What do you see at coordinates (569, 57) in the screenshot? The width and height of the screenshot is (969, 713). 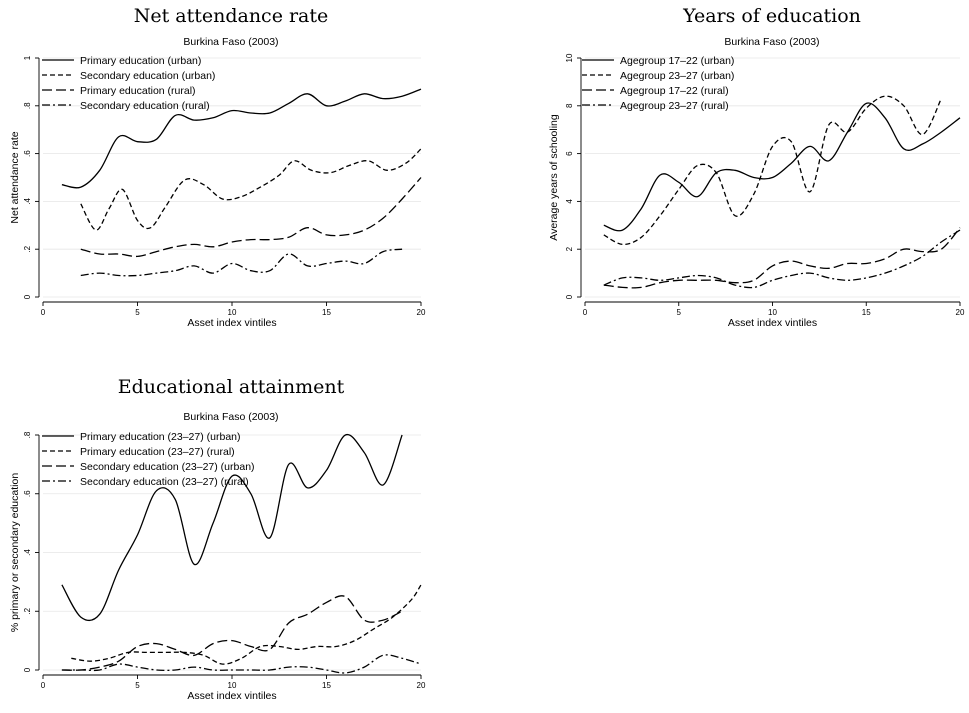 I see `y-tick-label: 10` at bounding box center [569, 57].